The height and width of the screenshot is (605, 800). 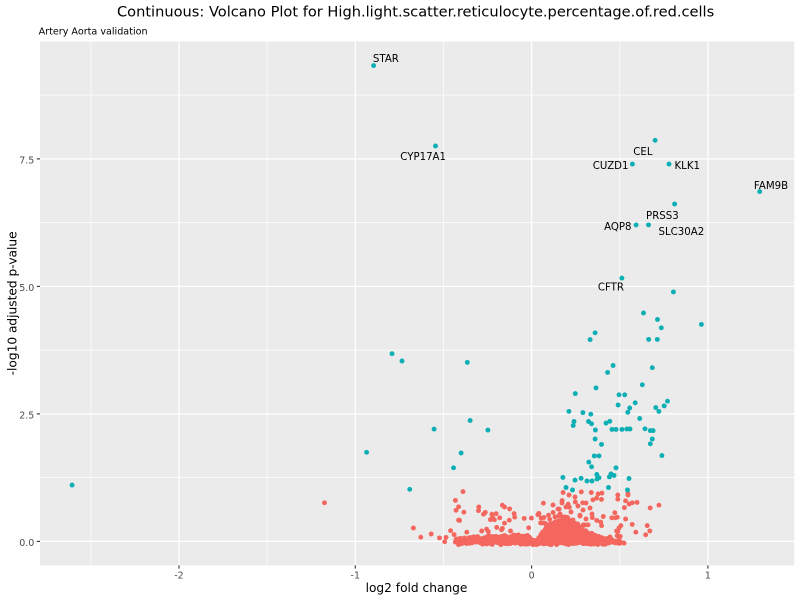 What do you see at coordinates (386, 59) in the screenshot?
I see `svg-text: STAR` at bounding box center [386, 59].